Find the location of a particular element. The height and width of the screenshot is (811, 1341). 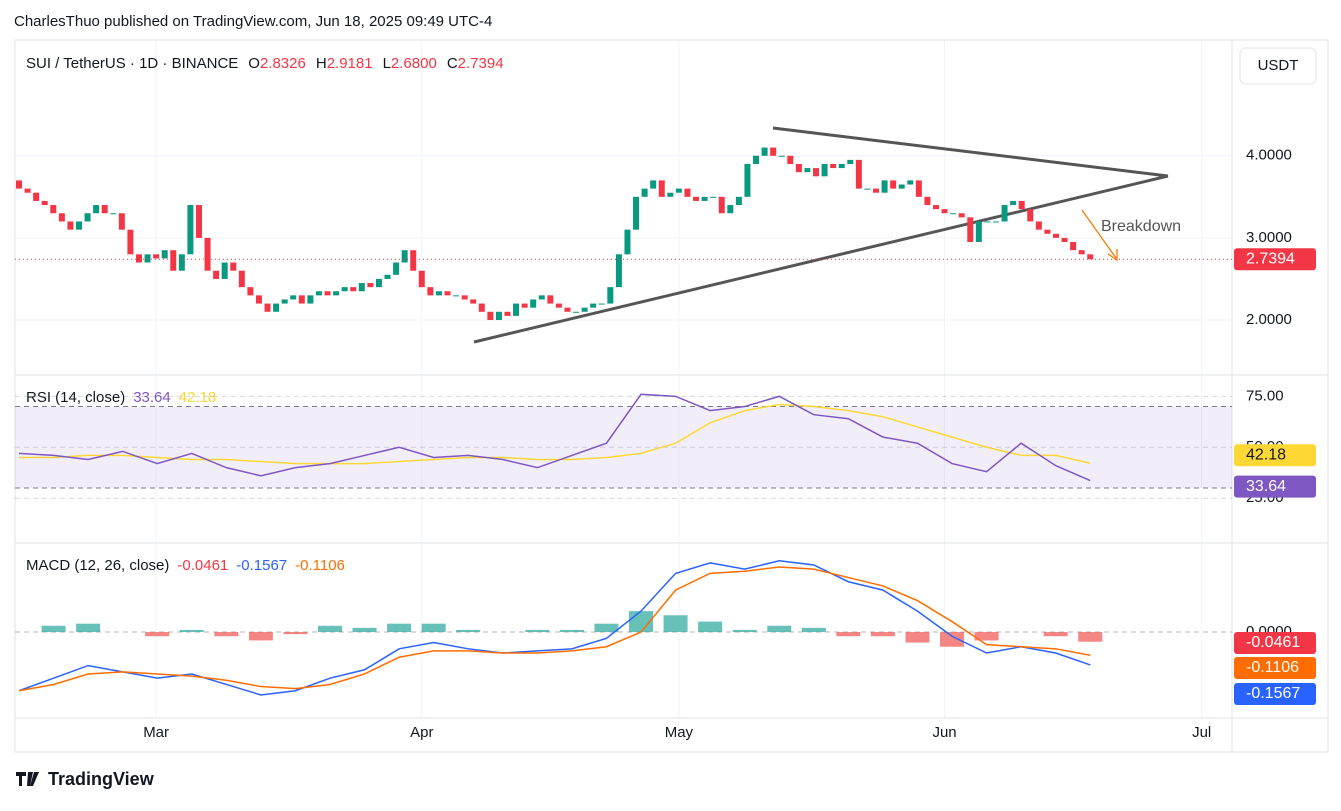

price-box-label: -0.1106 is located at coordinates (1272, 667).